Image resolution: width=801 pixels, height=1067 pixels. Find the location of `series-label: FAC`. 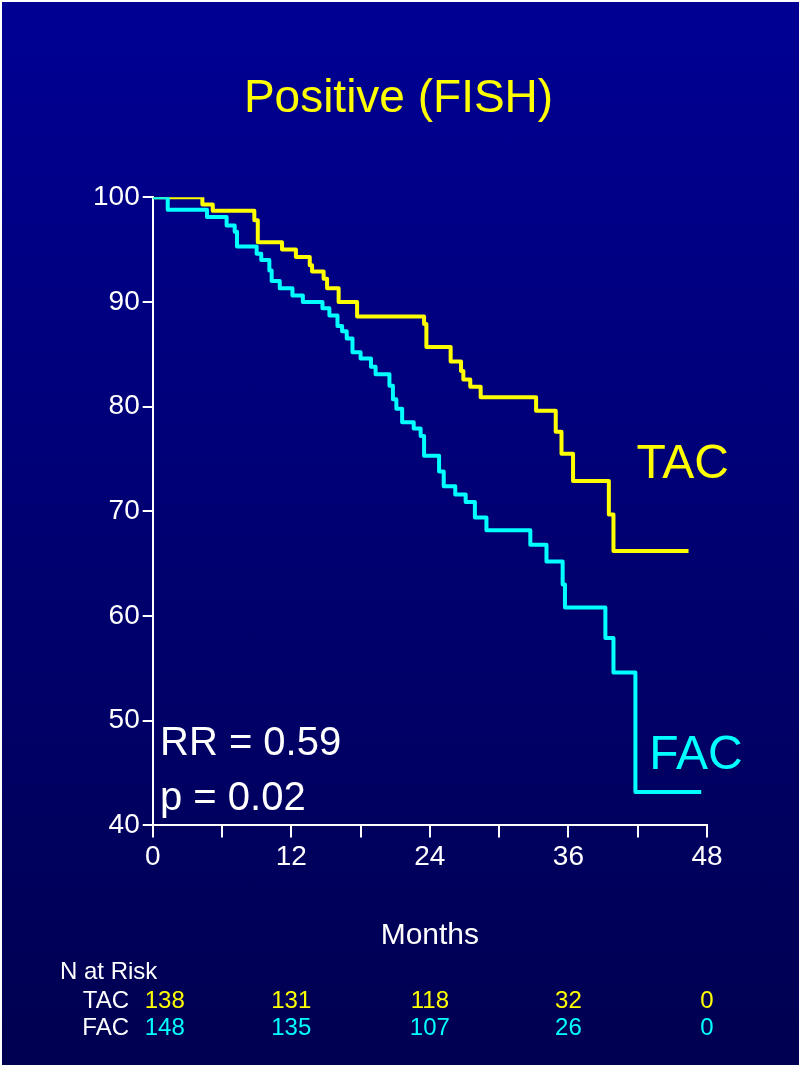

series-label: FAC is located at coordinates (696, 753).